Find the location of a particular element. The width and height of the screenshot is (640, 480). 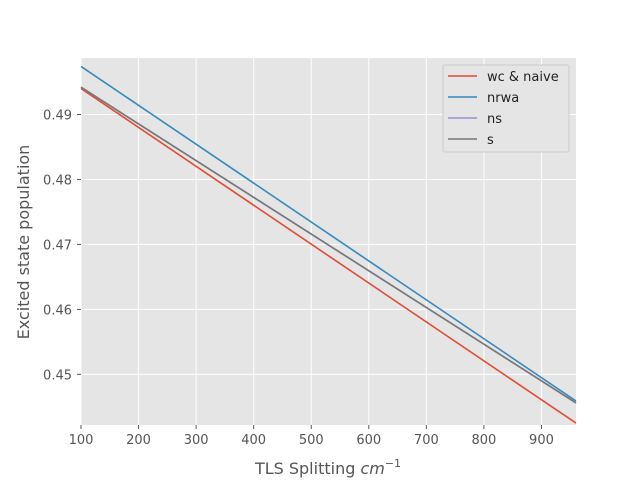

x-tick-label: 100 is located at coordinates (81, 440).